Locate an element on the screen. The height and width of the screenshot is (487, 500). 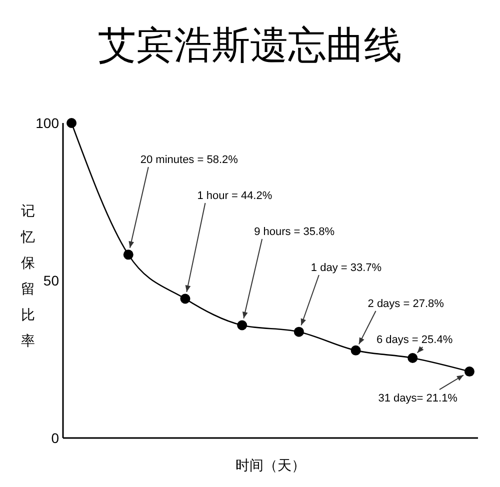
text: 2 days = 27.8% is located at coordinates (406, 304).